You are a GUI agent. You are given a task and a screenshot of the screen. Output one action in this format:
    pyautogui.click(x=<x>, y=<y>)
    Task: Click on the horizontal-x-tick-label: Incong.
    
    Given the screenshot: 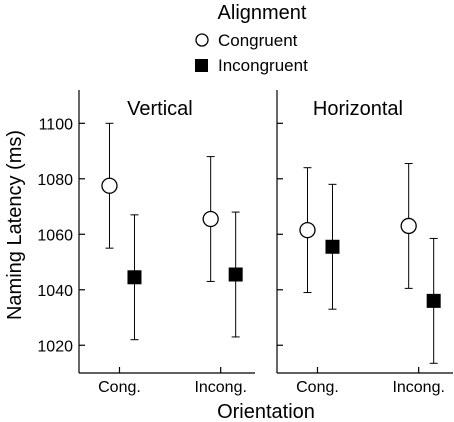 What is the action you would take?
    pyautogui.click(x=418, y=387)
    